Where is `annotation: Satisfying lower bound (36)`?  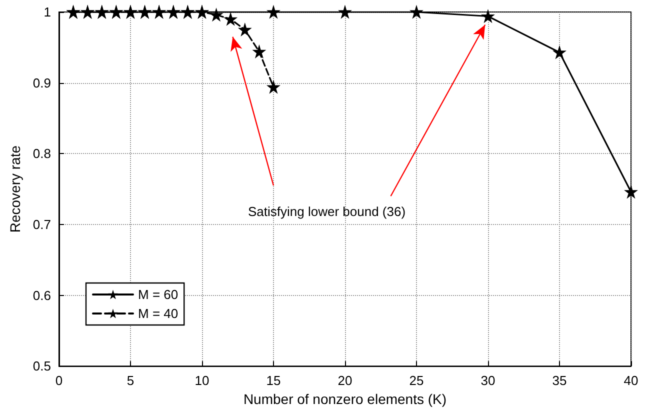 annotation: Satisfying lower bound (36) is located at coordinates (327, 211).